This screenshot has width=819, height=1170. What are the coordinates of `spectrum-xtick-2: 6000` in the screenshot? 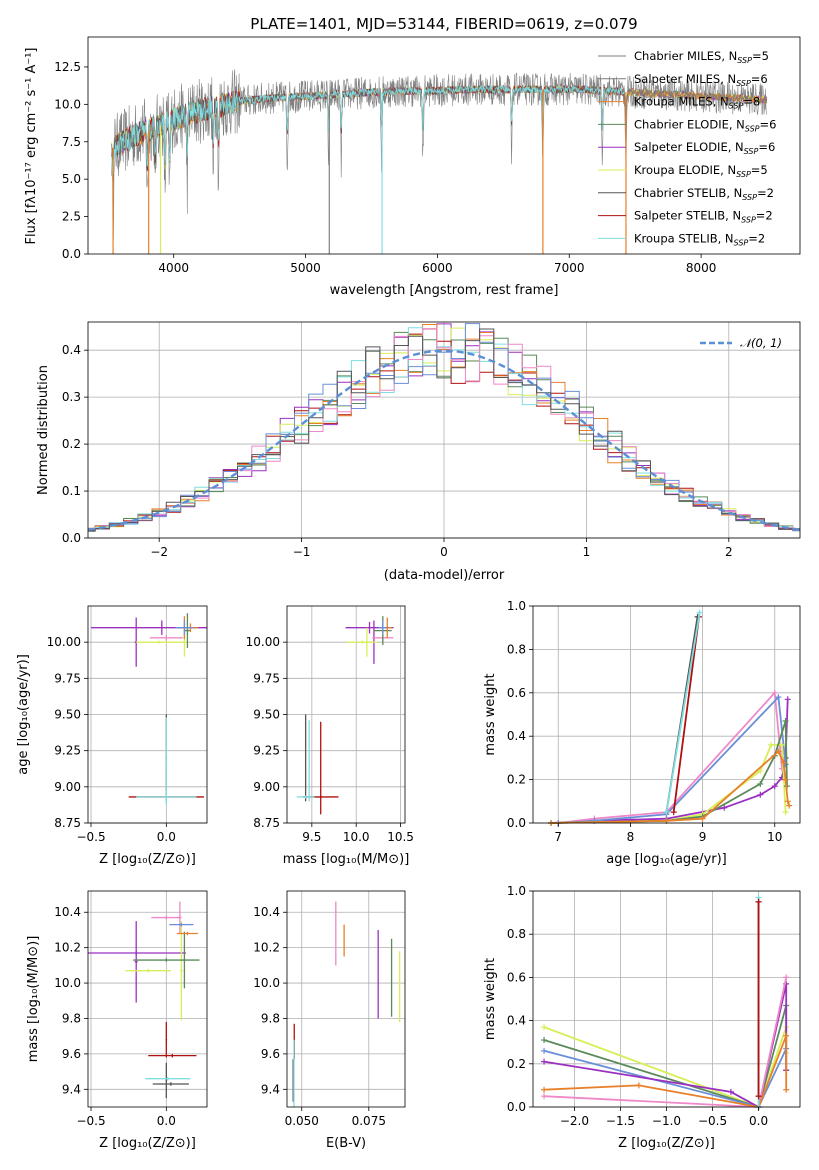 It's located at (437, 268).